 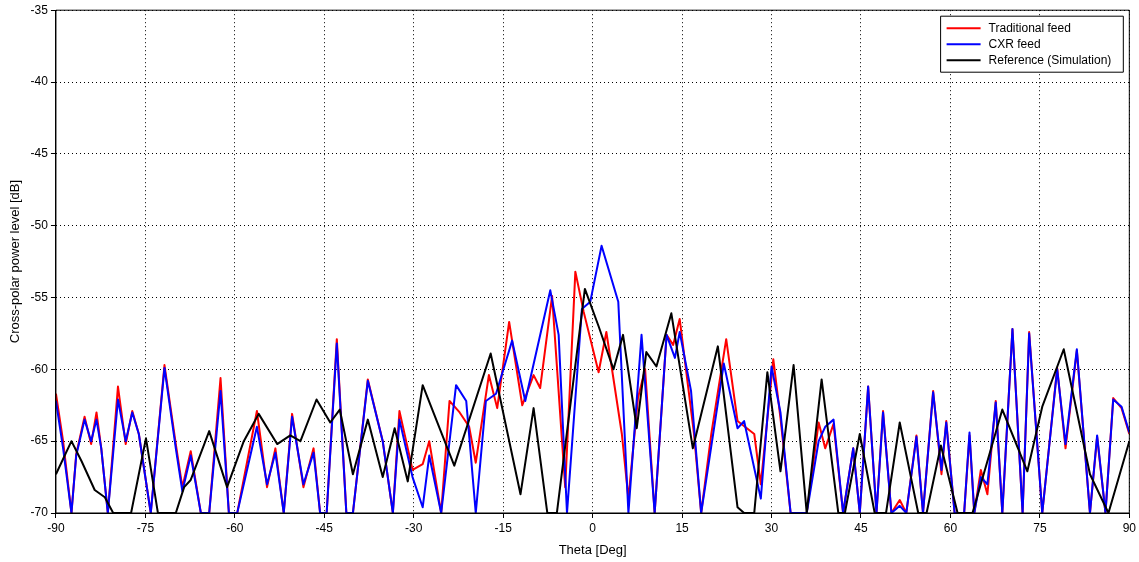 I want to click on x-tick-label: 15, so click(x=682, y=527).